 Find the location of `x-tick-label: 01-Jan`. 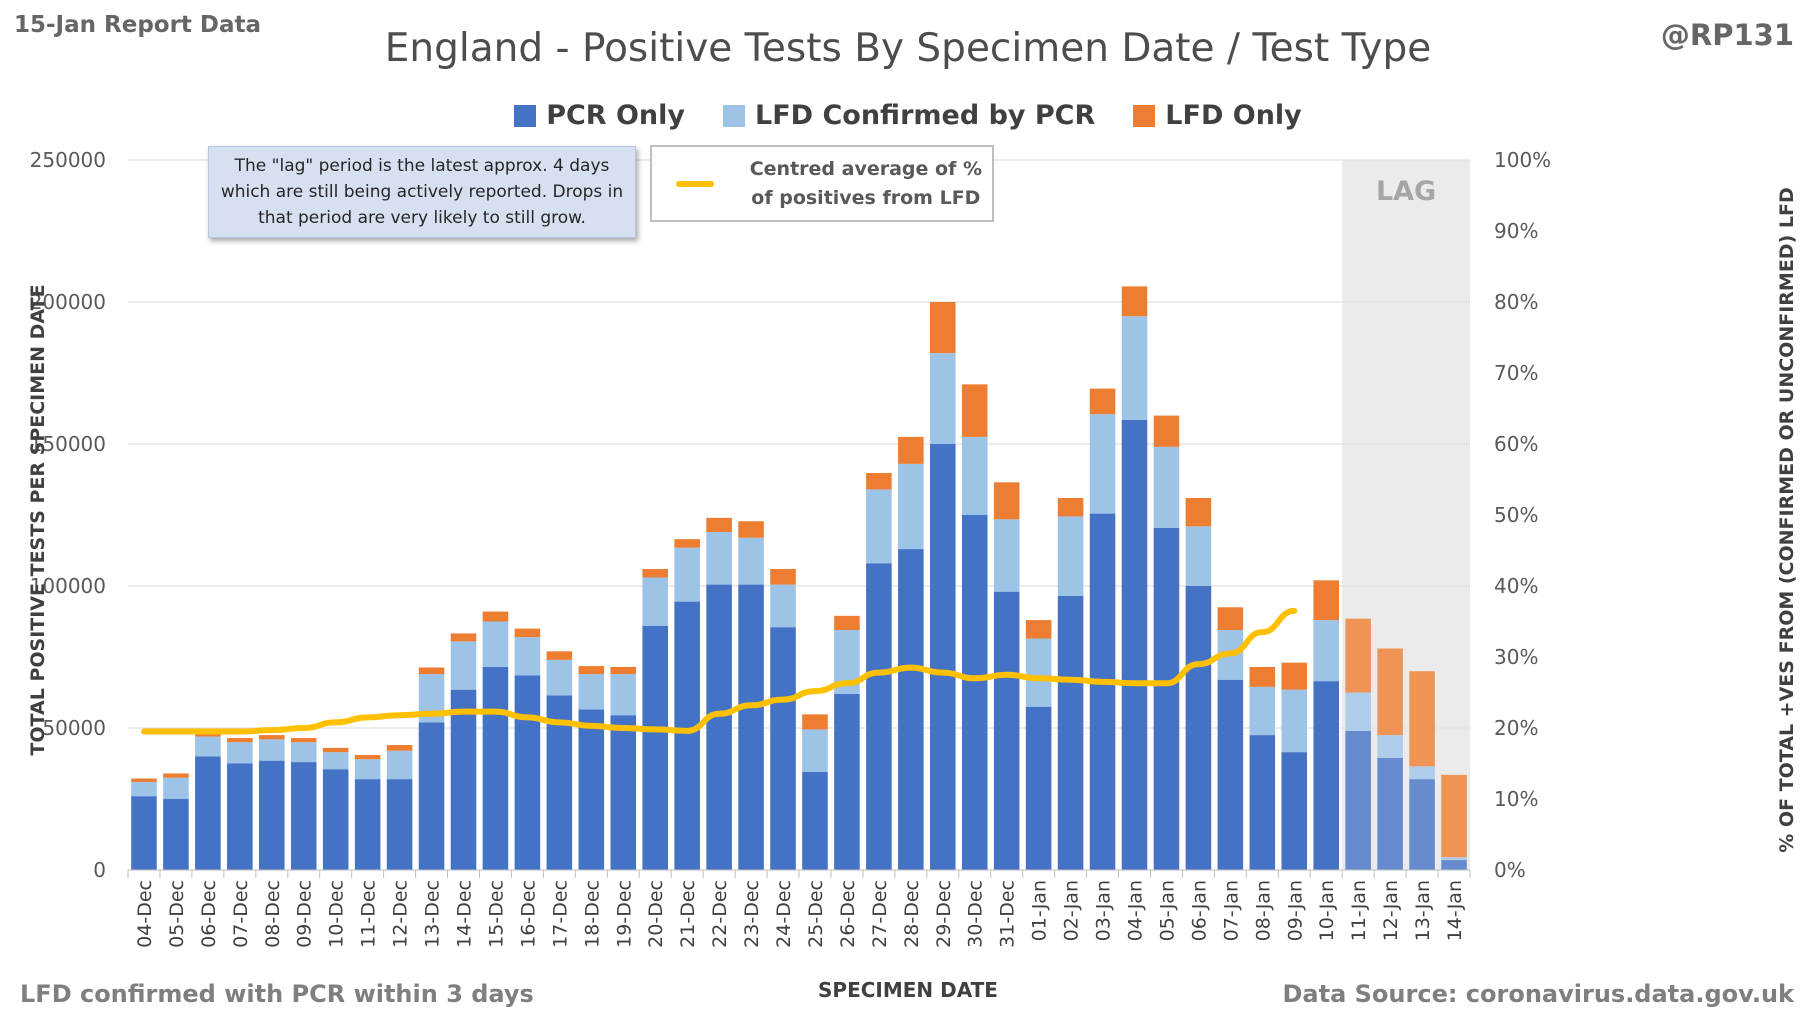

x-tick-label: 01-Jan is located at coordinates (1040, 910).